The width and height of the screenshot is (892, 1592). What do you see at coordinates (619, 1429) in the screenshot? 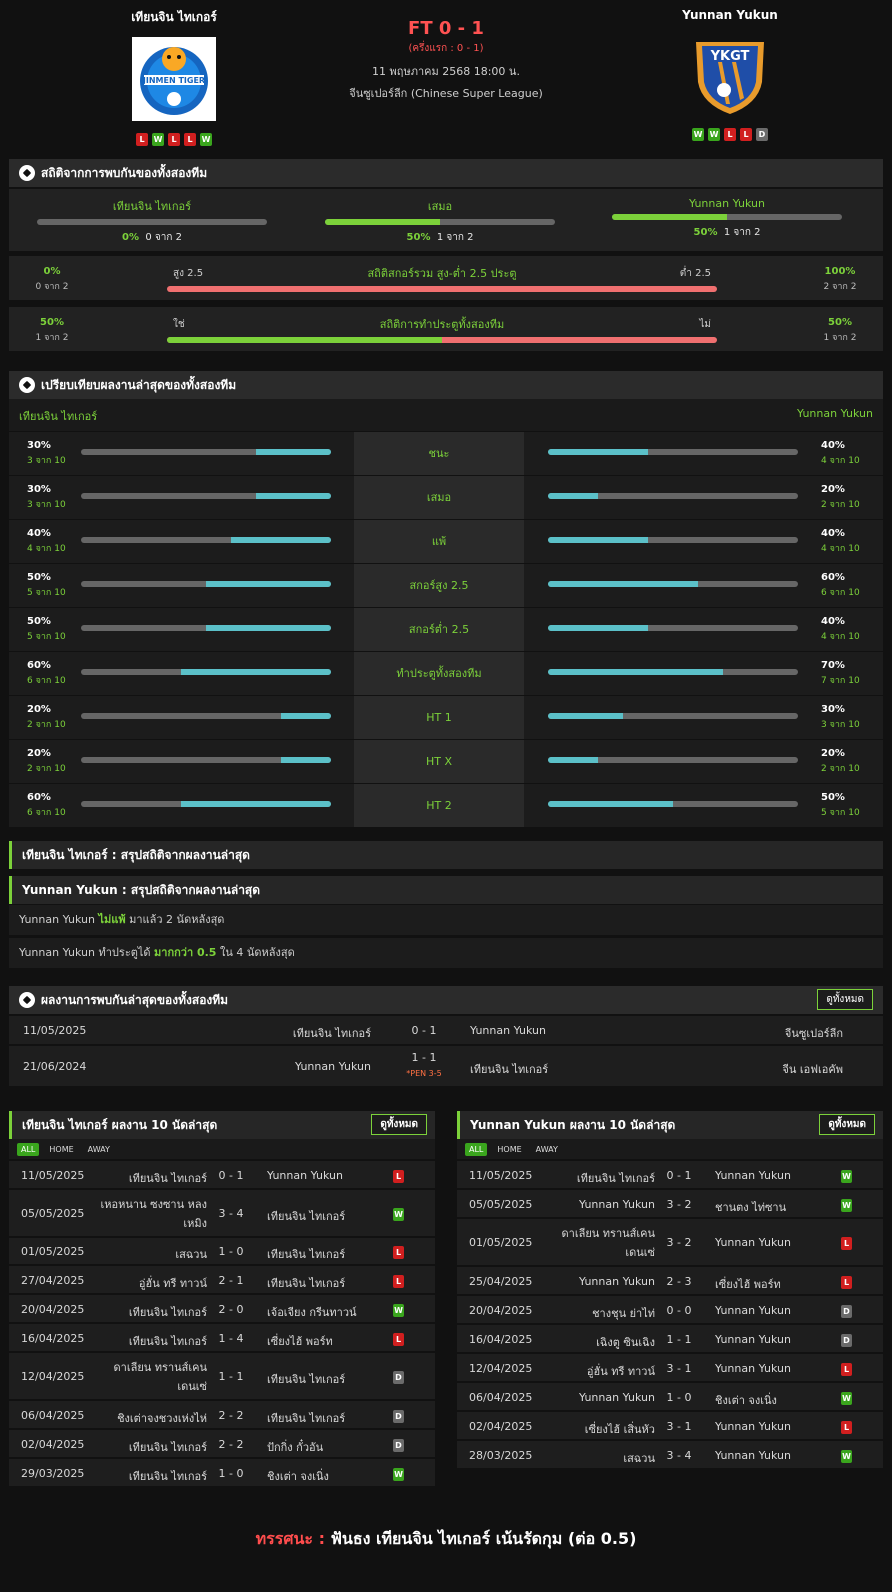
I see `match-home-team: เซี่ยงไฮ้ เสิ่นหัว` at bounding box center [619, 1429].